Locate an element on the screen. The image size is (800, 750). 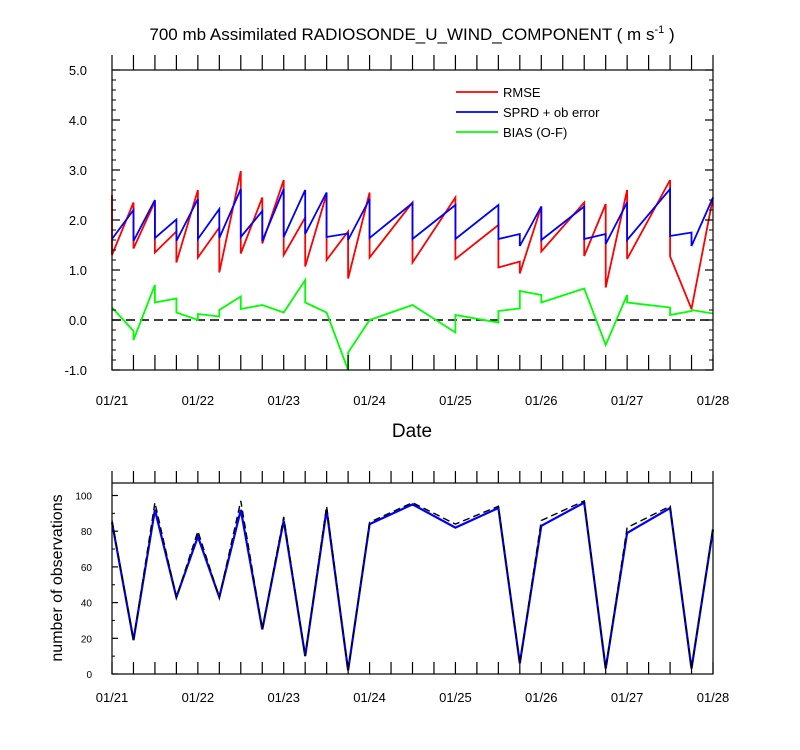
x-tick-label-bottom: 01/21 is located at coordinates (112, 697).